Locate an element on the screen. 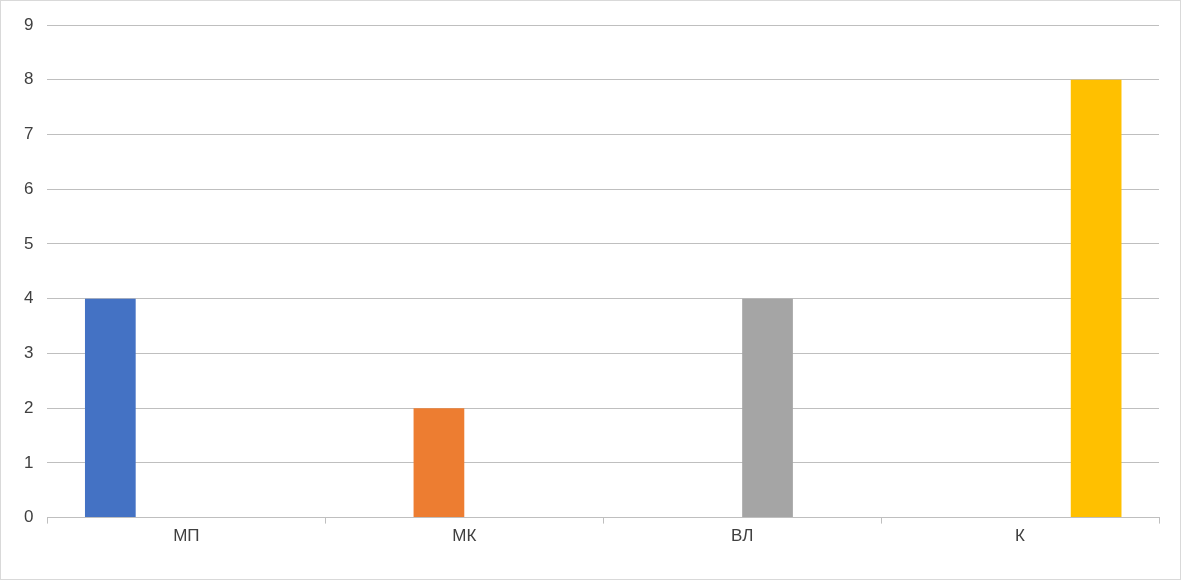 Image resolution: width=1181 pixels, height=580 pixels. y-tick-label: 8 is located at coordinates (28, 79).